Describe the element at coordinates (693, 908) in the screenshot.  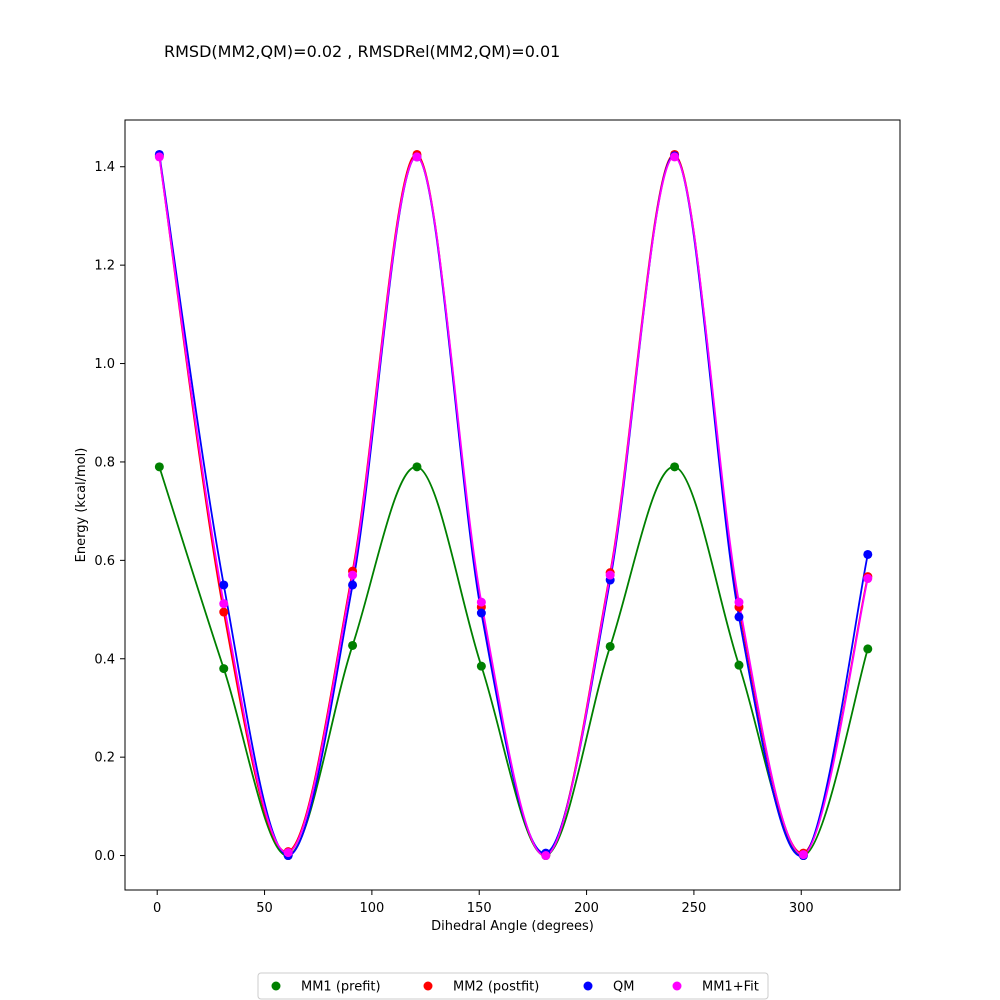
I see `x-tick-label: 250` at that location.